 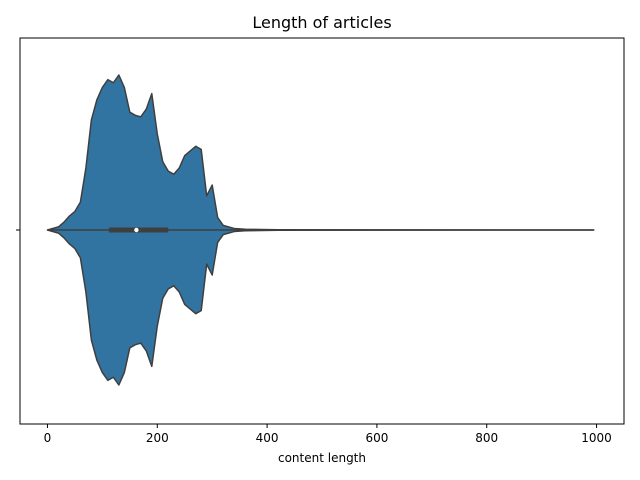 I want to click on x-tick-label-400: 400, so click(x=267, y=438).